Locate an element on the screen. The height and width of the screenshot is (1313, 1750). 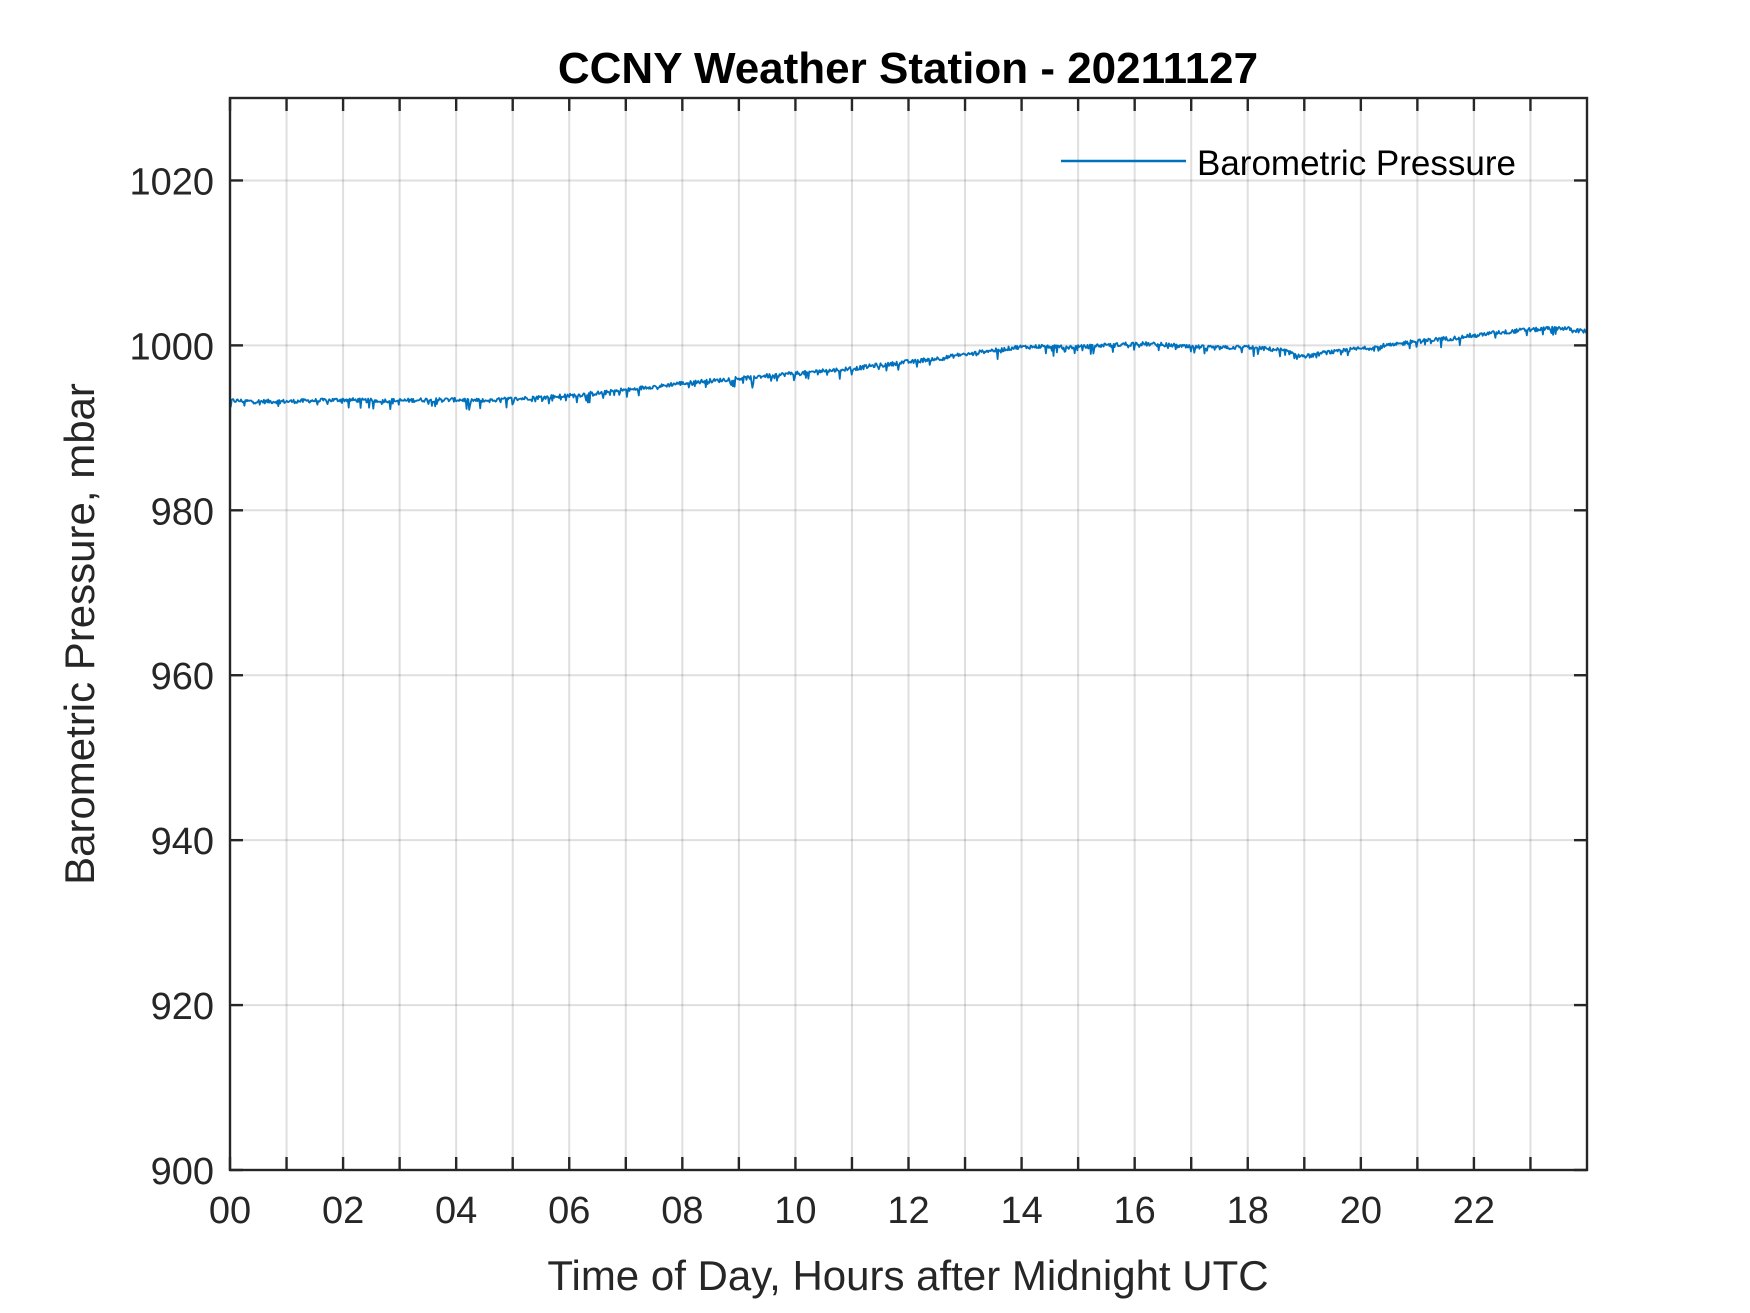
x-tick-label: 12 is located at coordinates (908, 1211).